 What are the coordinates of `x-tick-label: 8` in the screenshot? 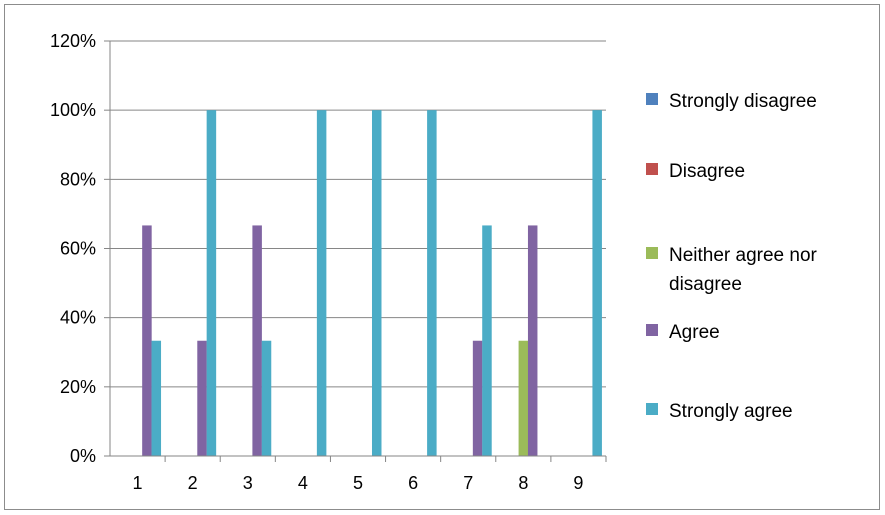 It's located at (523, 483).